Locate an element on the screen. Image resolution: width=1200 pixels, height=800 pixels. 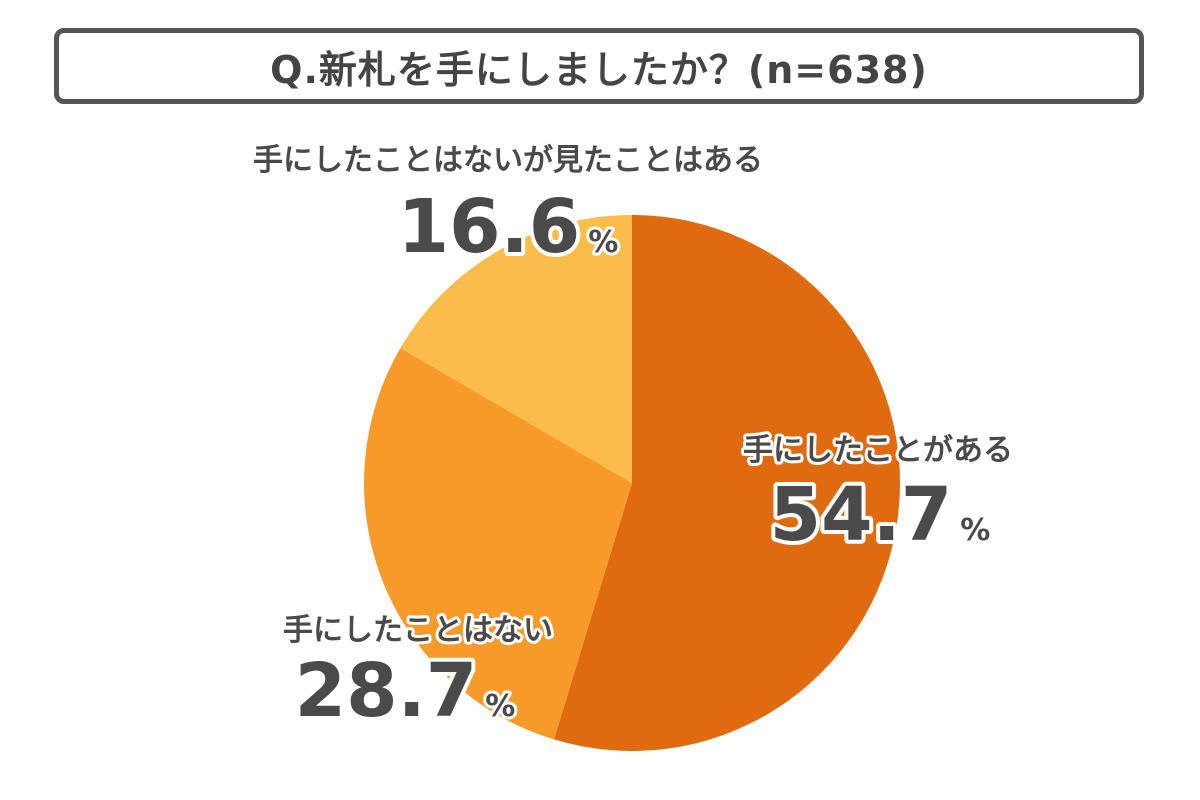
slice-value-line: 54.7% is located at coordinates (880, 515).